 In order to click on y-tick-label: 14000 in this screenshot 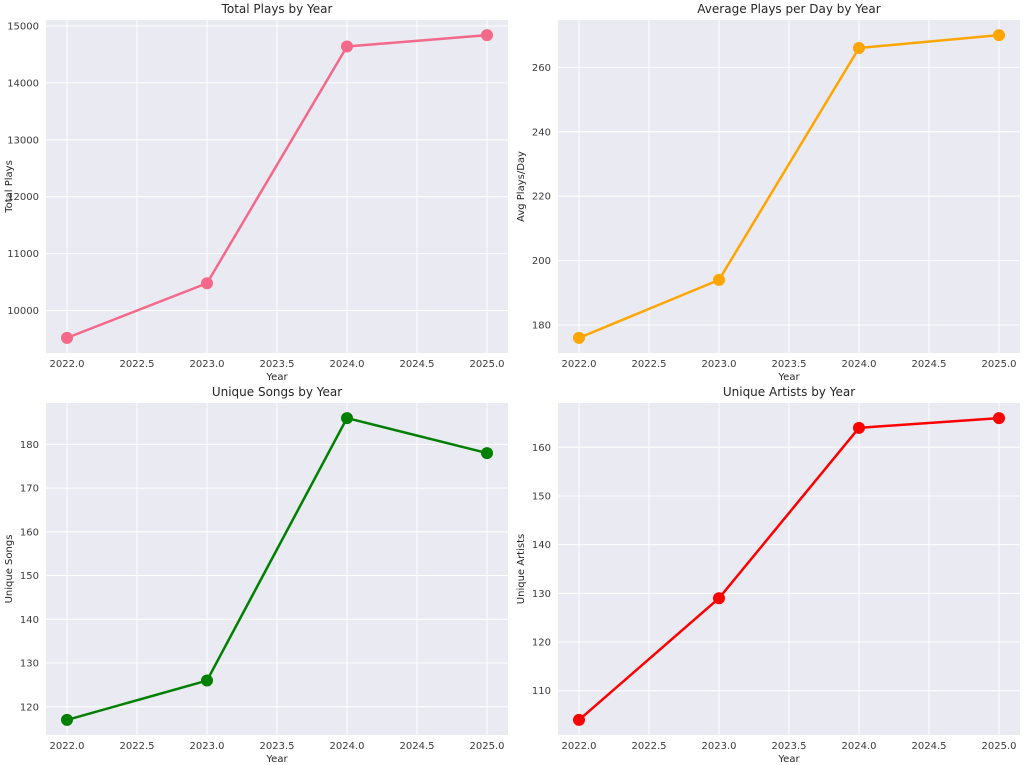, I will do `click(23, 83)`.